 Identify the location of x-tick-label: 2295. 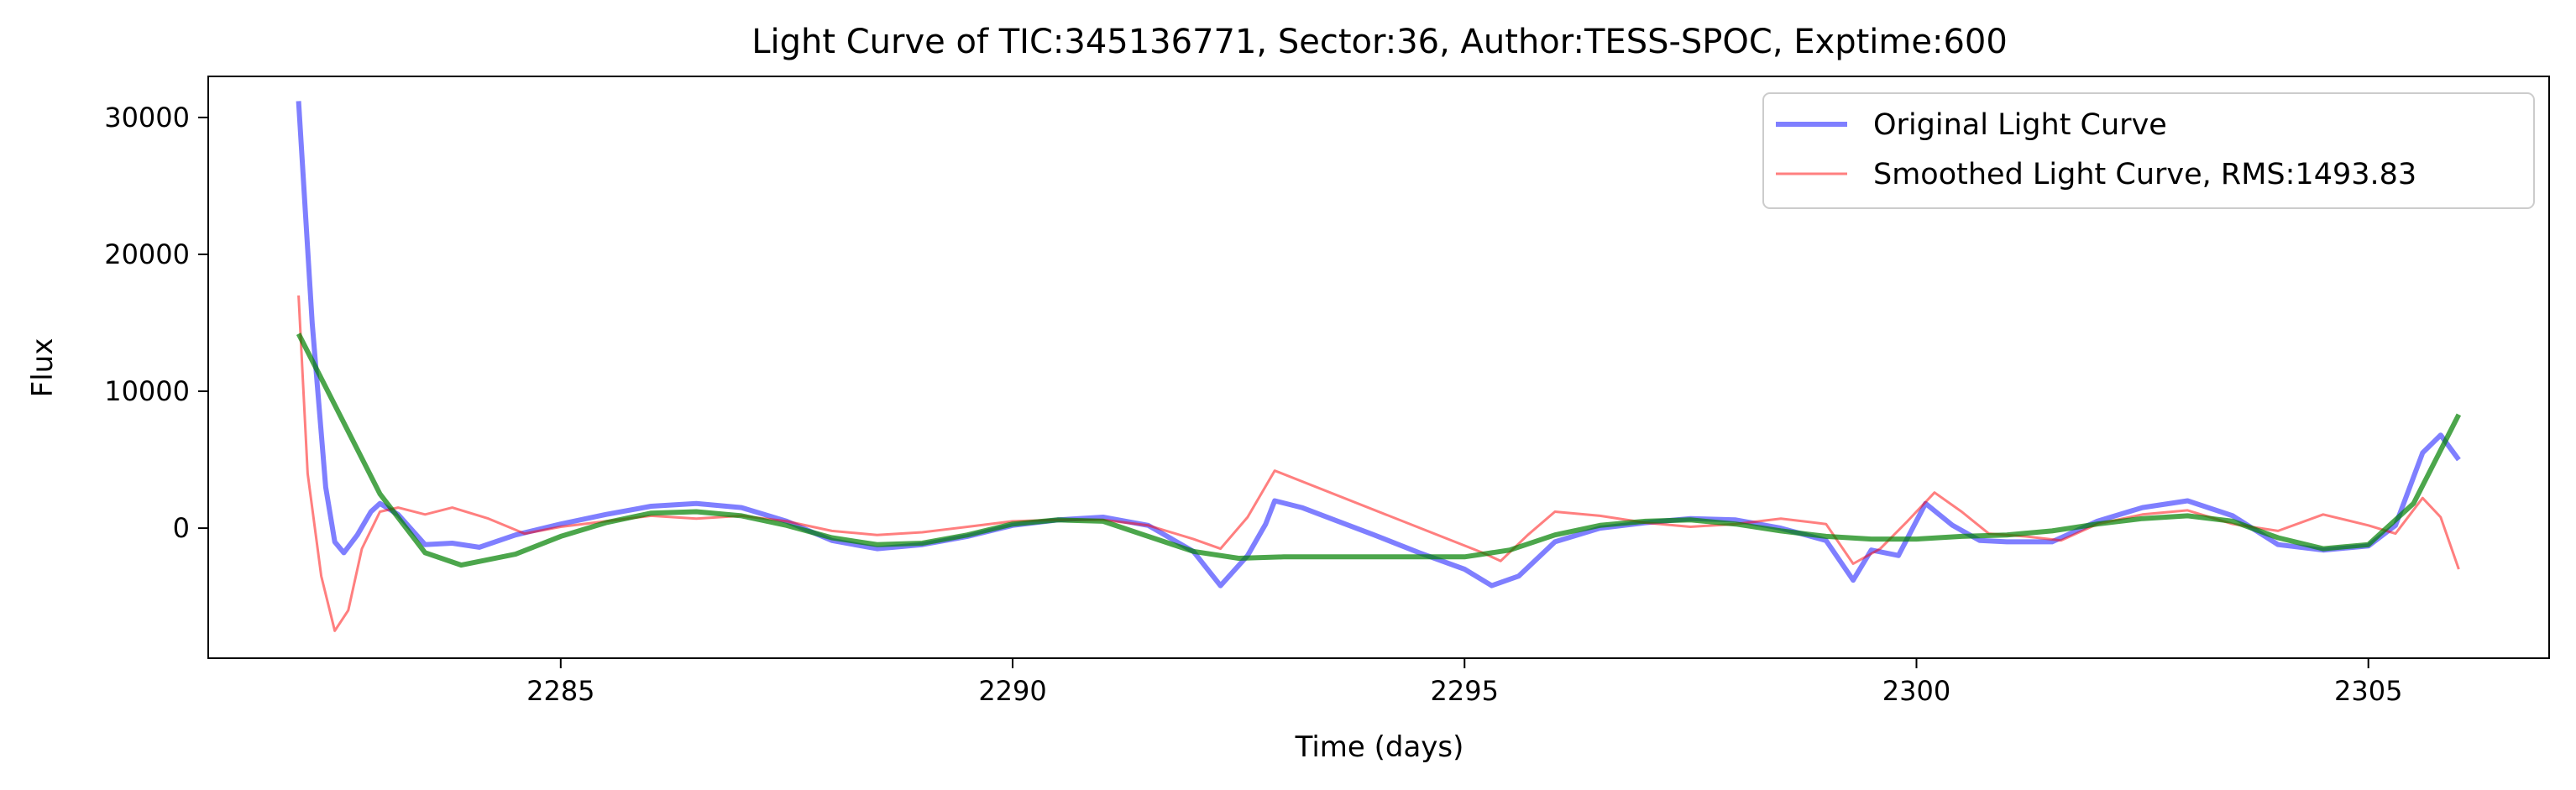
(1465, 691).